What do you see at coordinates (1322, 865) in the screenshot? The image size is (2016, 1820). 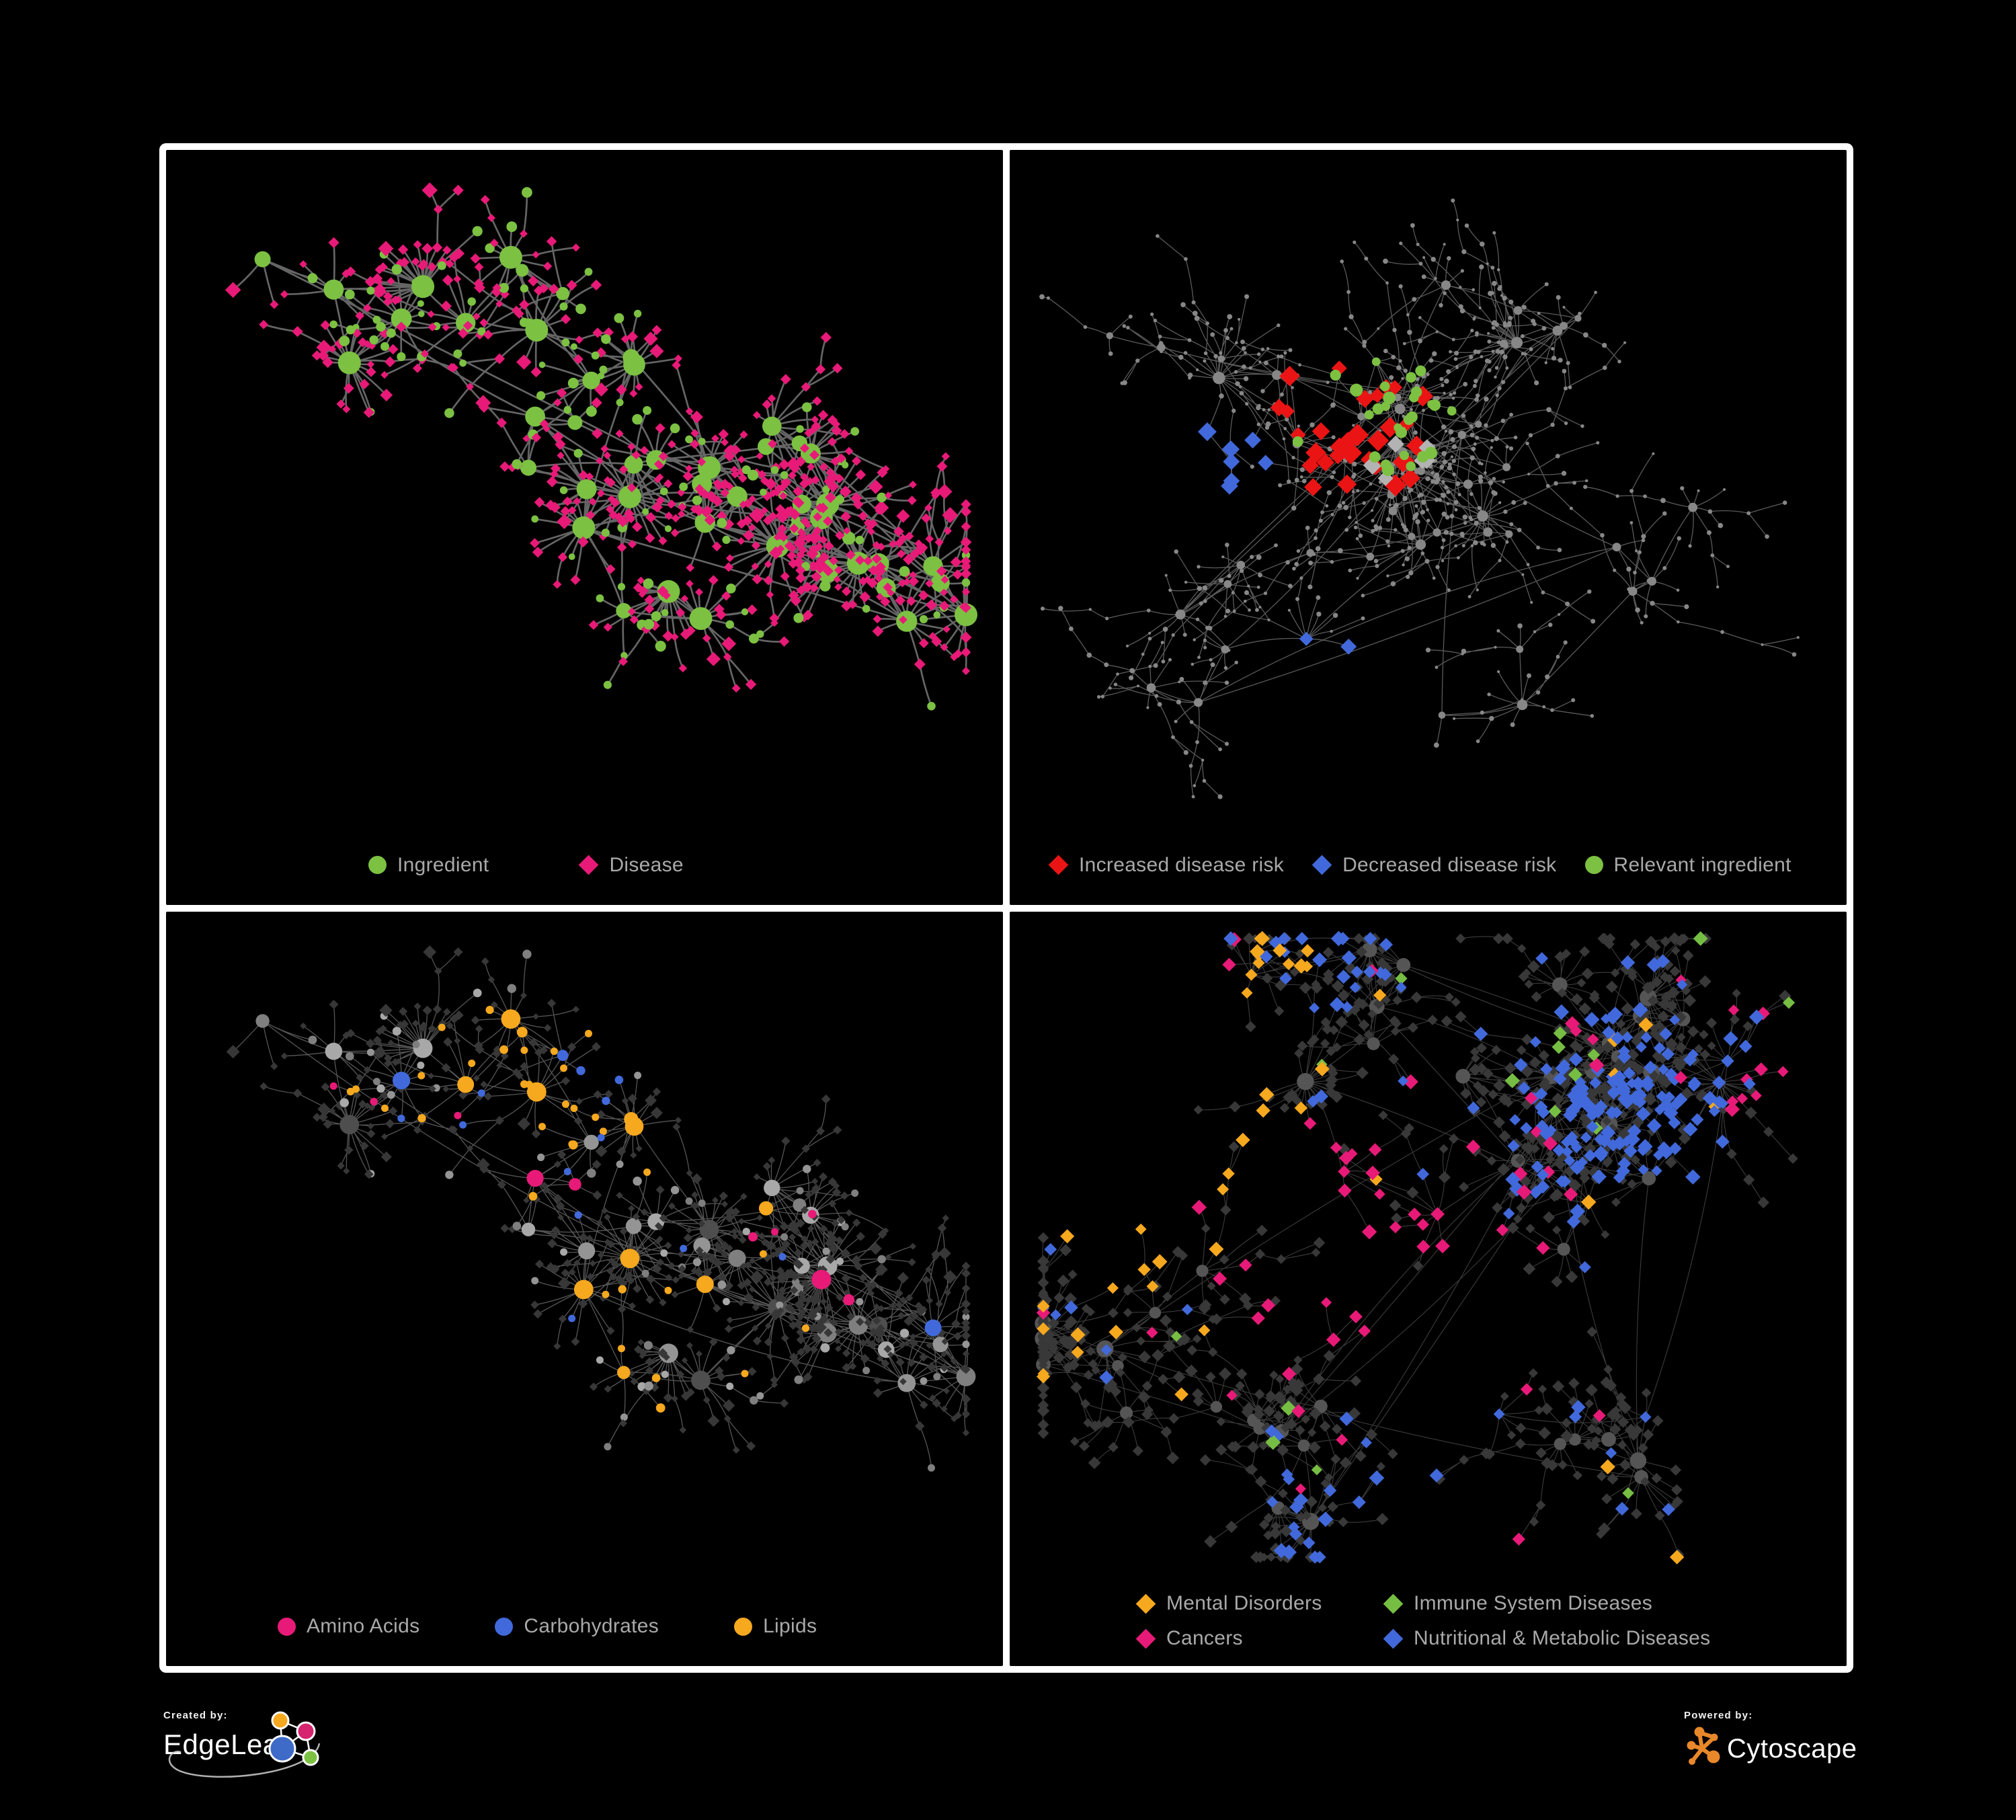 I see `decreased-risk-diamond-swatch-icon` at bounding box center [1322, 865].